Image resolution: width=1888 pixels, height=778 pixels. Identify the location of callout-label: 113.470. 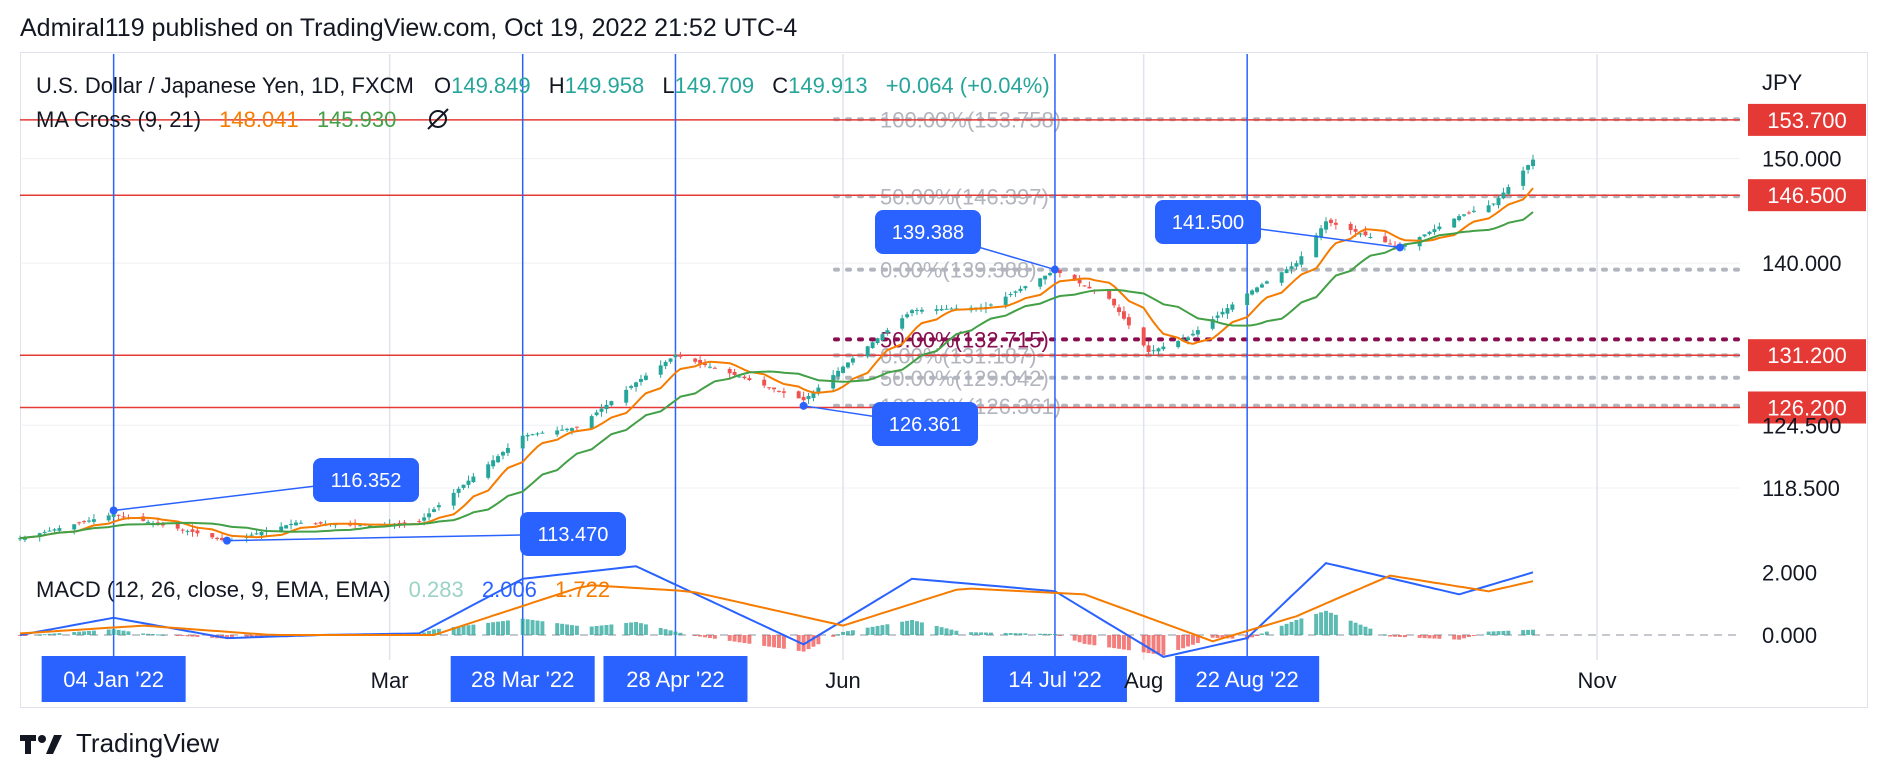
(573, 535).